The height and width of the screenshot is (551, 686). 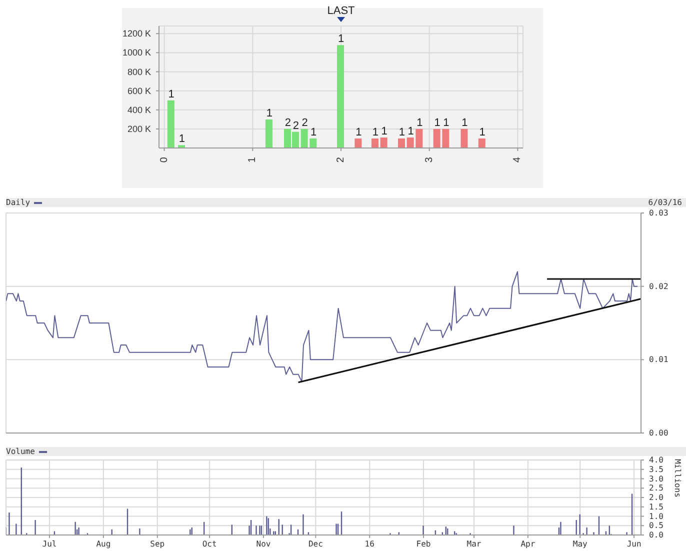 What do you see at coordinates (580, 544) in the screenshot?
I see `x-tick-label: May` at bounding box center [580, 544].